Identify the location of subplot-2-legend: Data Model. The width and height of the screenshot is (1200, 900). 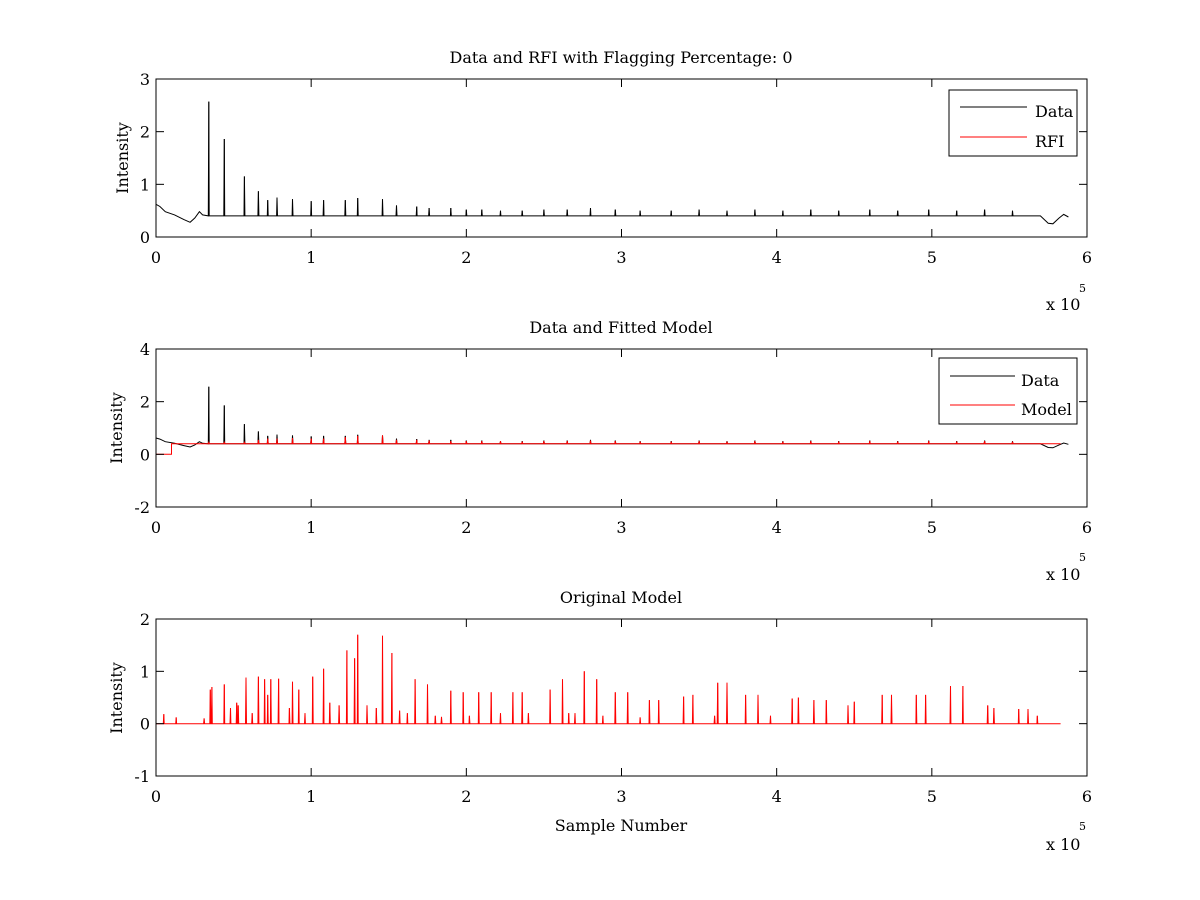
(1008, 391).